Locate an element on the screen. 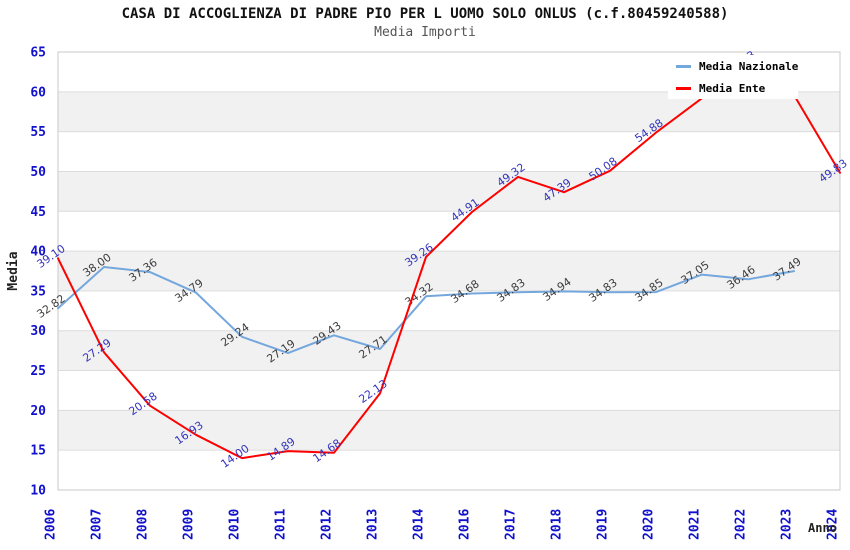 Image resolution: width=850 pixels, height=550 pixels. media-ente-line-swatch is located at coordinates (683, 88).